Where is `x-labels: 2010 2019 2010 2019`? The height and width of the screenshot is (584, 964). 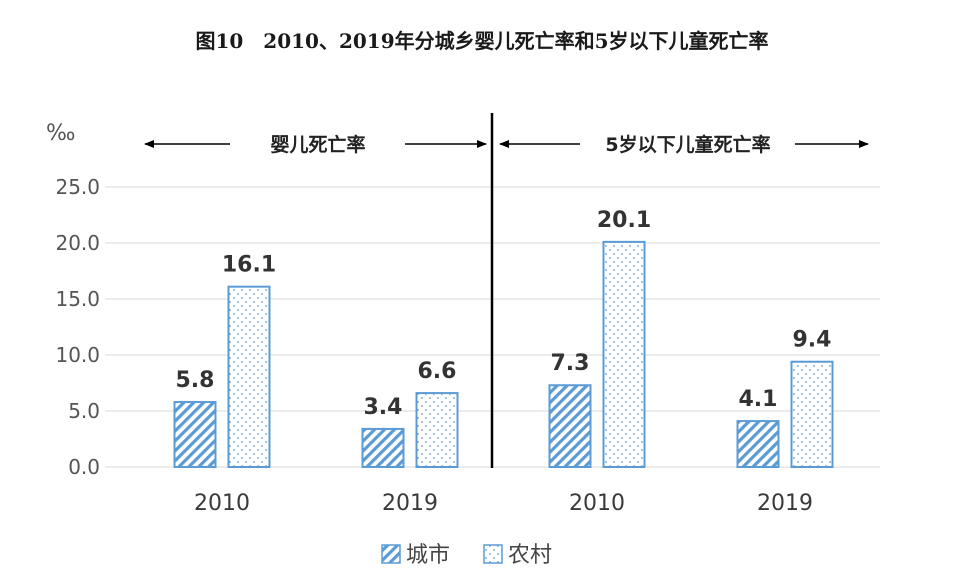 x-labels: 2010 2019 2010 2019 is located at coordinates (503, 503).